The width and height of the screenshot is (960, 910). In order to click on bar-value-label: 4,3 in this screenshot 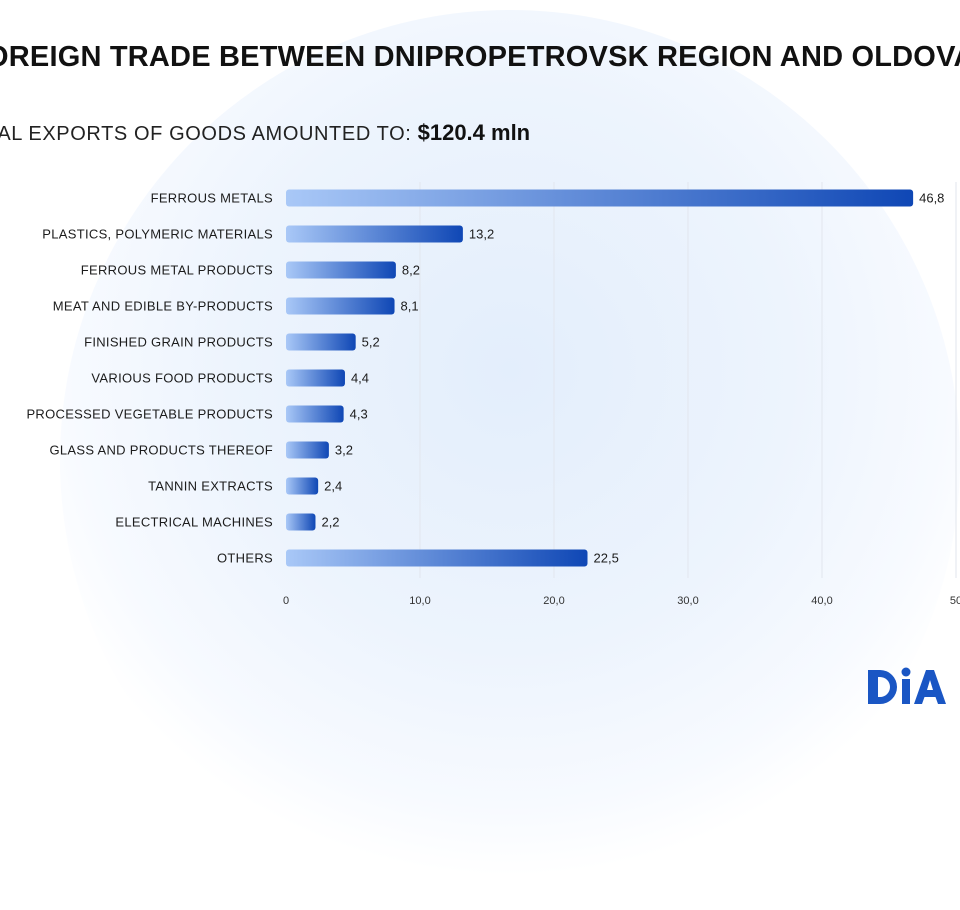, I will do `click(359, 414)`.